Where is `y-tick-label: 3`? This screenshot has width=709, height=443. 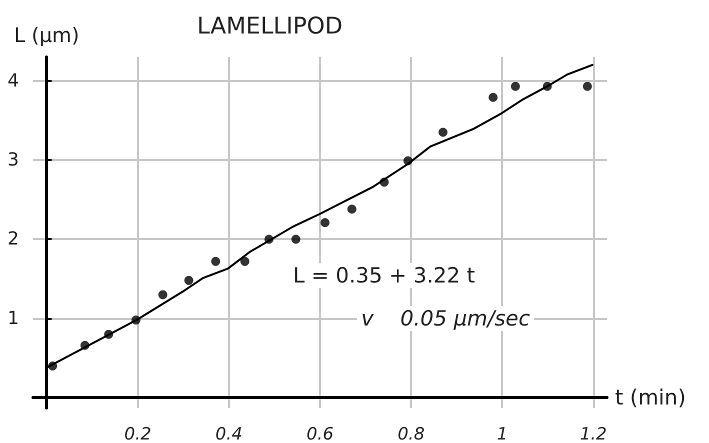
y-tick-label: 3 is located at coordinates (13, 160).